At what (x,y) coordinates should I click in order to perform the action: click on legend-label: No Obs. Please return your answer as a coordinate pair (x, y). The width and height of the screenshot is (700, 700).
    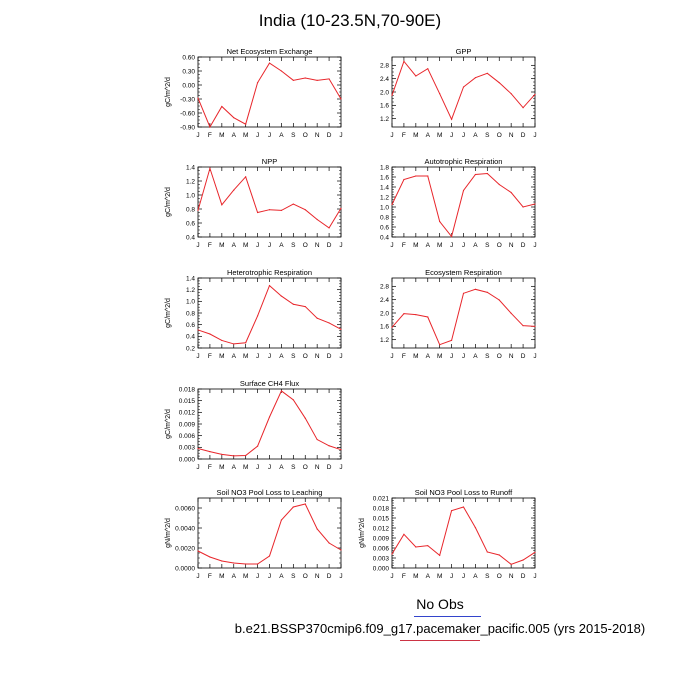
    Looking at the image, I should click on (440, 604).